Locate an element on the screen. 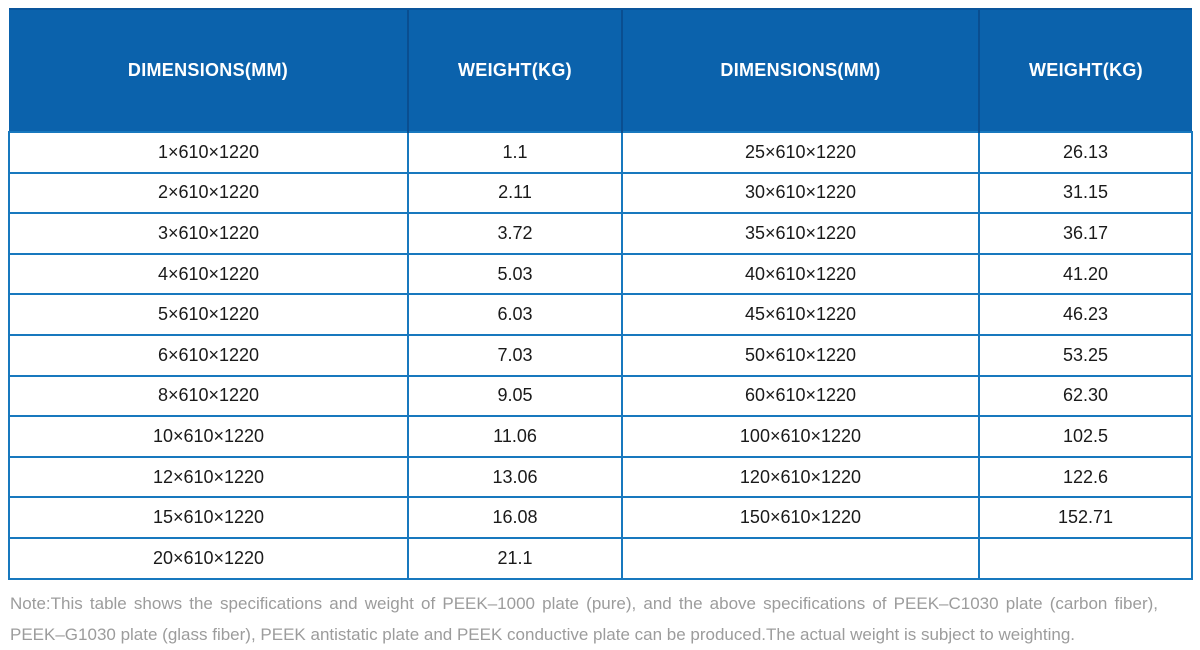 This screenshot has height=650, width=1200. table-cell: 60×610×1220 is located at coordinates (800, 396).